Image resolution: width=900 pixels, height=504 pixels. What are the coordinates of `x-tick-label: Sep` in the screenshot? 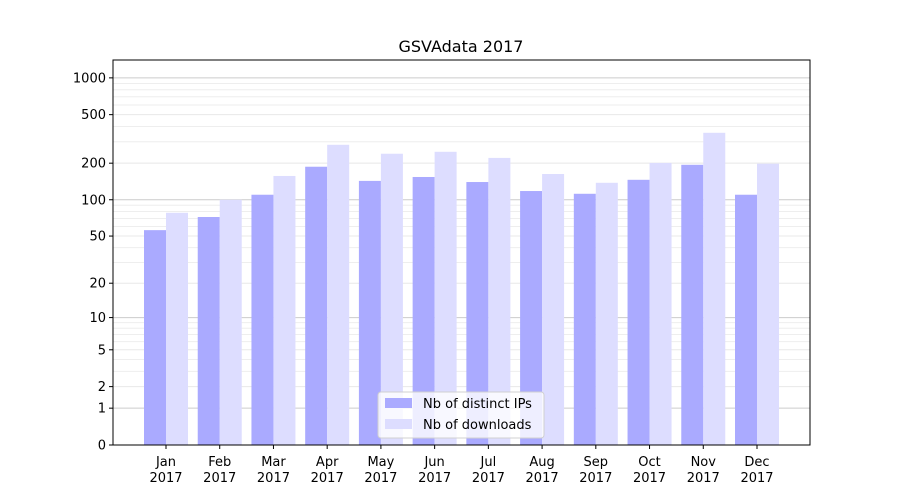 It's located at (596, 462).